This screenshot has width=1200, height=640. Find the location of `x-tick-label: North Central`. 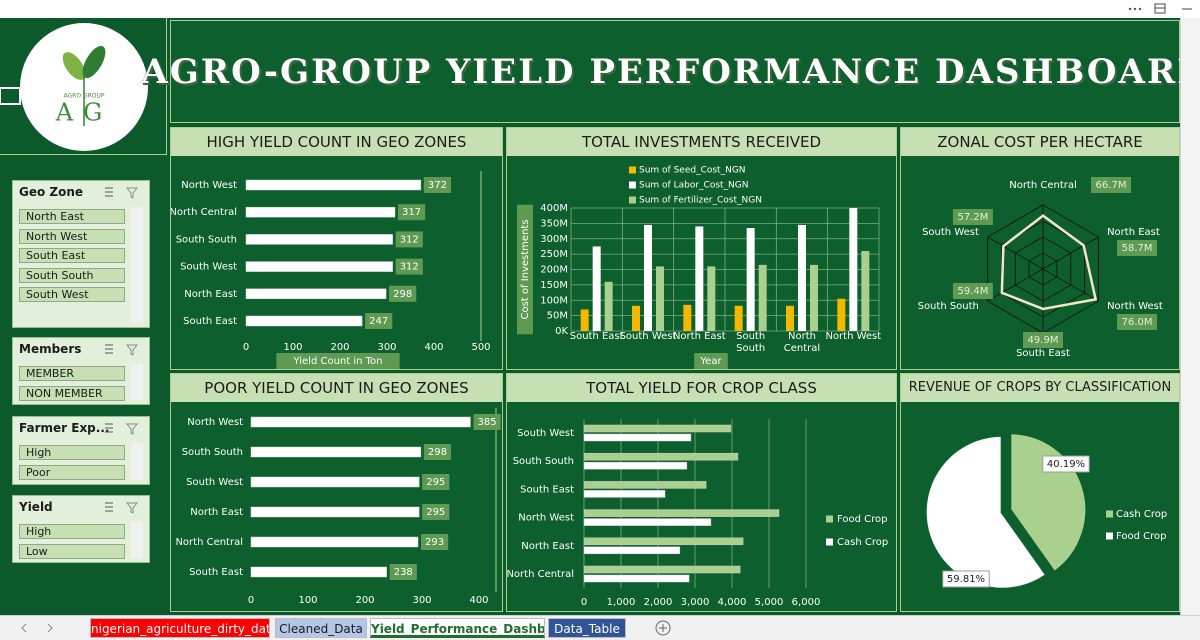

x-tick-label: North Central is located at coordinates (802, 342).